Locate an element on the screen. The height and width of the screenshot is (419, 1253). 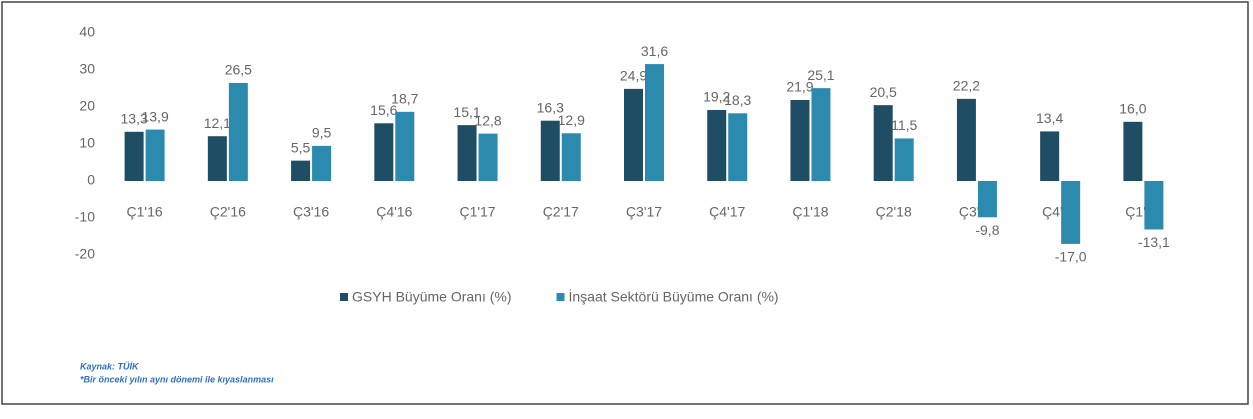
y-tick-label: 10 is located at coordinates (87, 143).